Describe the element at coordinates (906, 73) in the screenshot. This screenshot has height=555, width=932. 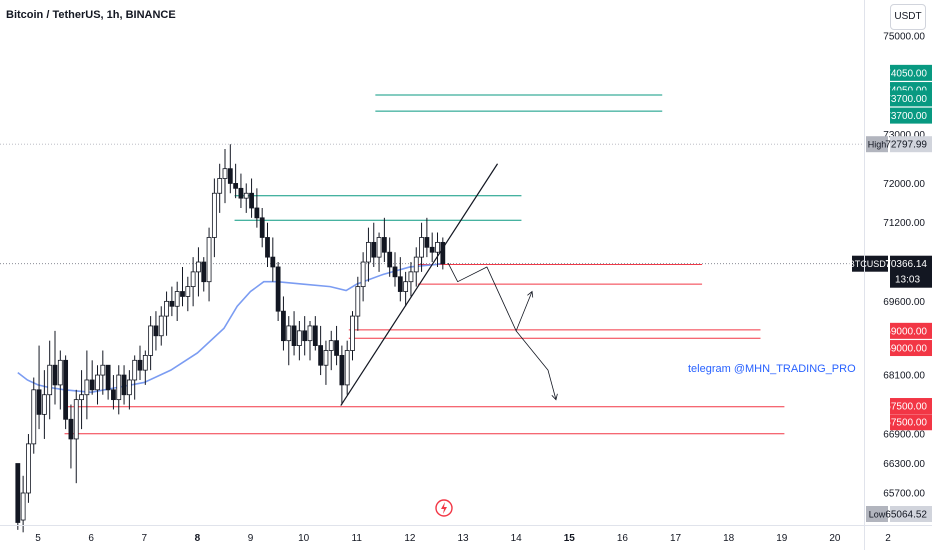
I see `price-tag-label: 74050.00` at that location.